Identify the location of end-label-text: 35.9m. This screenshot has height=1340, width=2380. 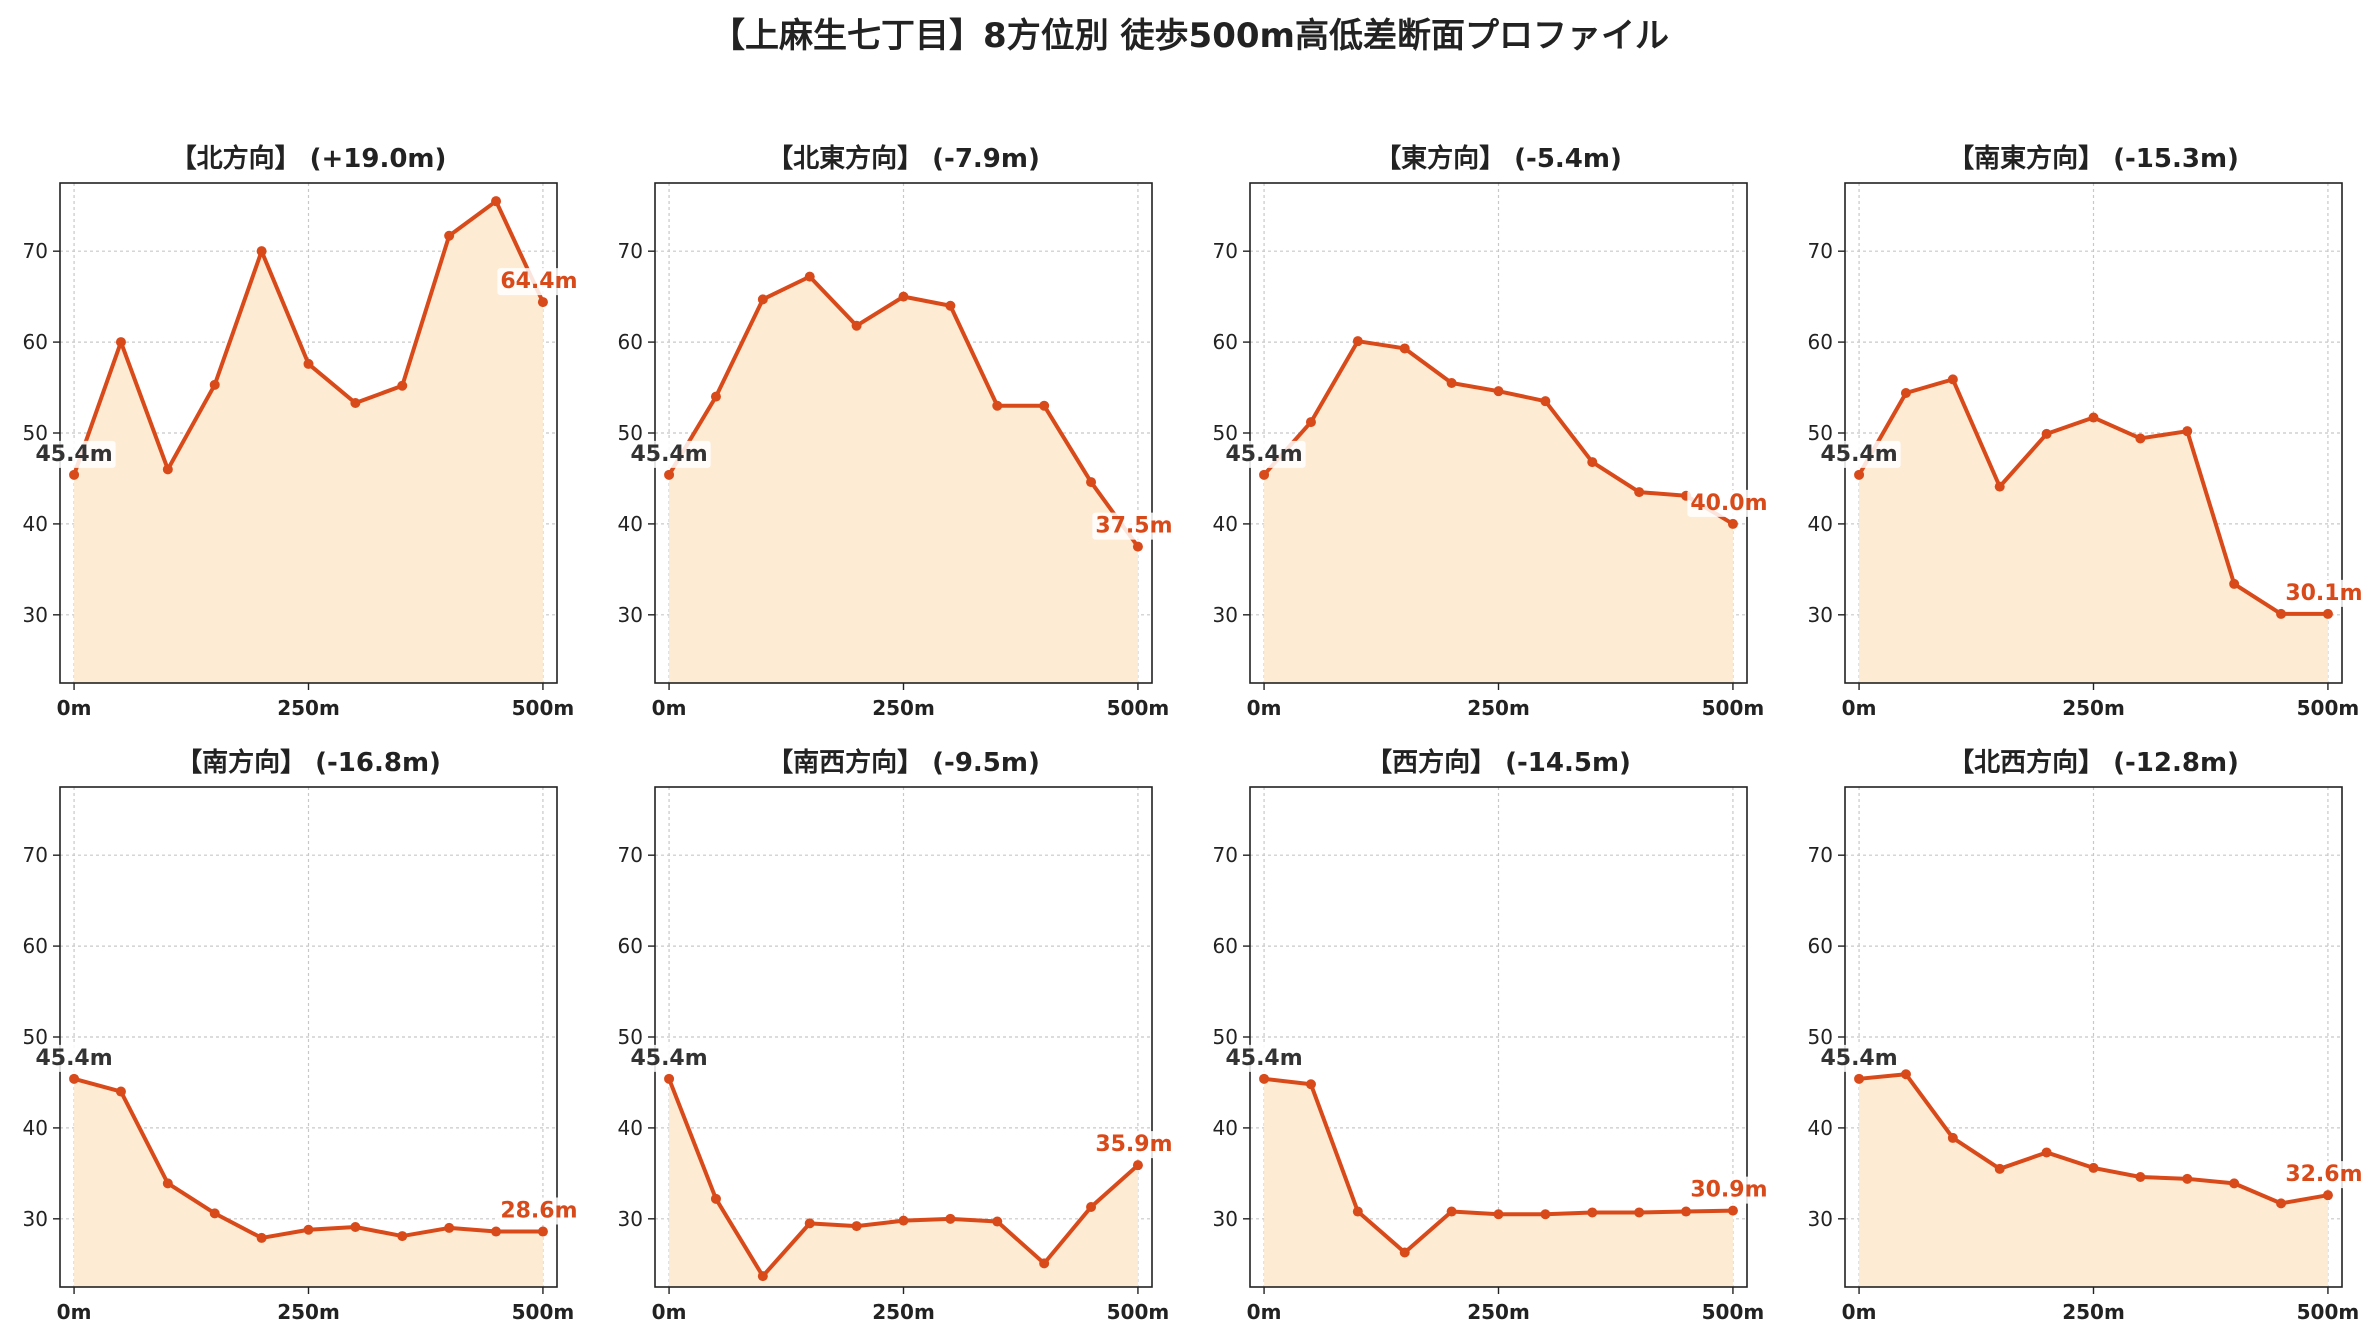
(1133, 1144).